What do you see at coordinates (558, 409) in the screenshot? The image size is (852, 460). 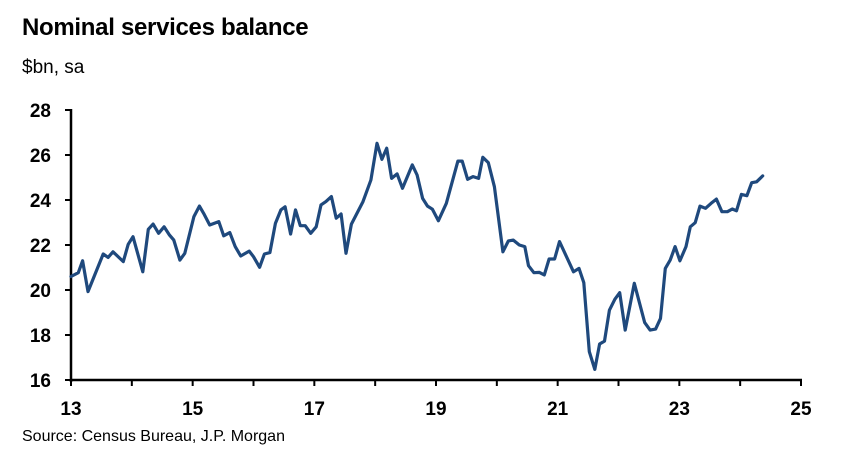 I see `x-tick-label: 21` at bounding box center [558, 409].